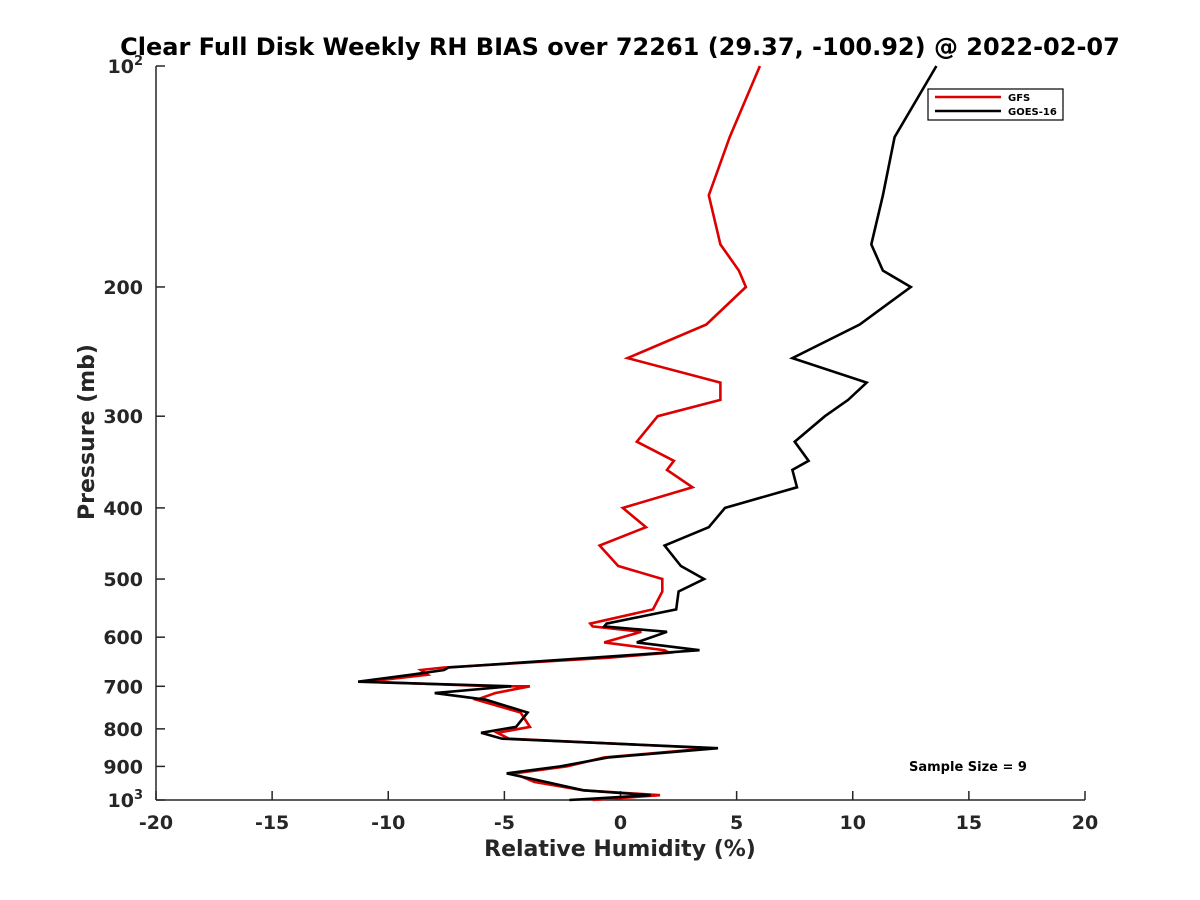 Image resolution: width=1200 pixels, height=900 pixels. What do you see at coordinates (620, 849) in the screenshot?
I see `x-axis-label: Relative Humidity (%)` at bounding box center [620, 849].